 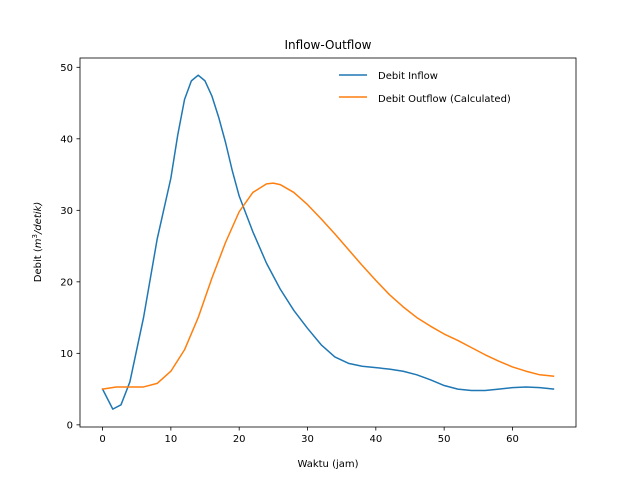 What do you see at coordinates (327, 464) in the screenshot?
I see `x-axis-label: Waktu (jam)` at bounding box center [327, 464].